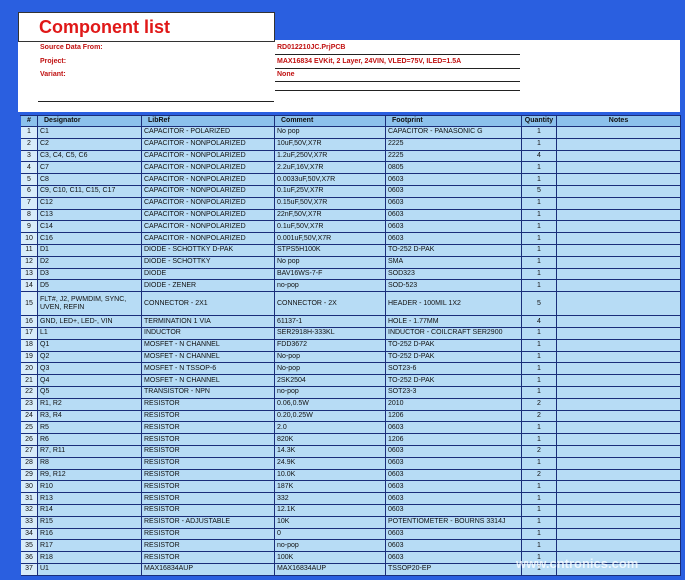 The height and width of the screenshot is (580, 685). I want to click on cell: SOT23-6, so click(454, 369).